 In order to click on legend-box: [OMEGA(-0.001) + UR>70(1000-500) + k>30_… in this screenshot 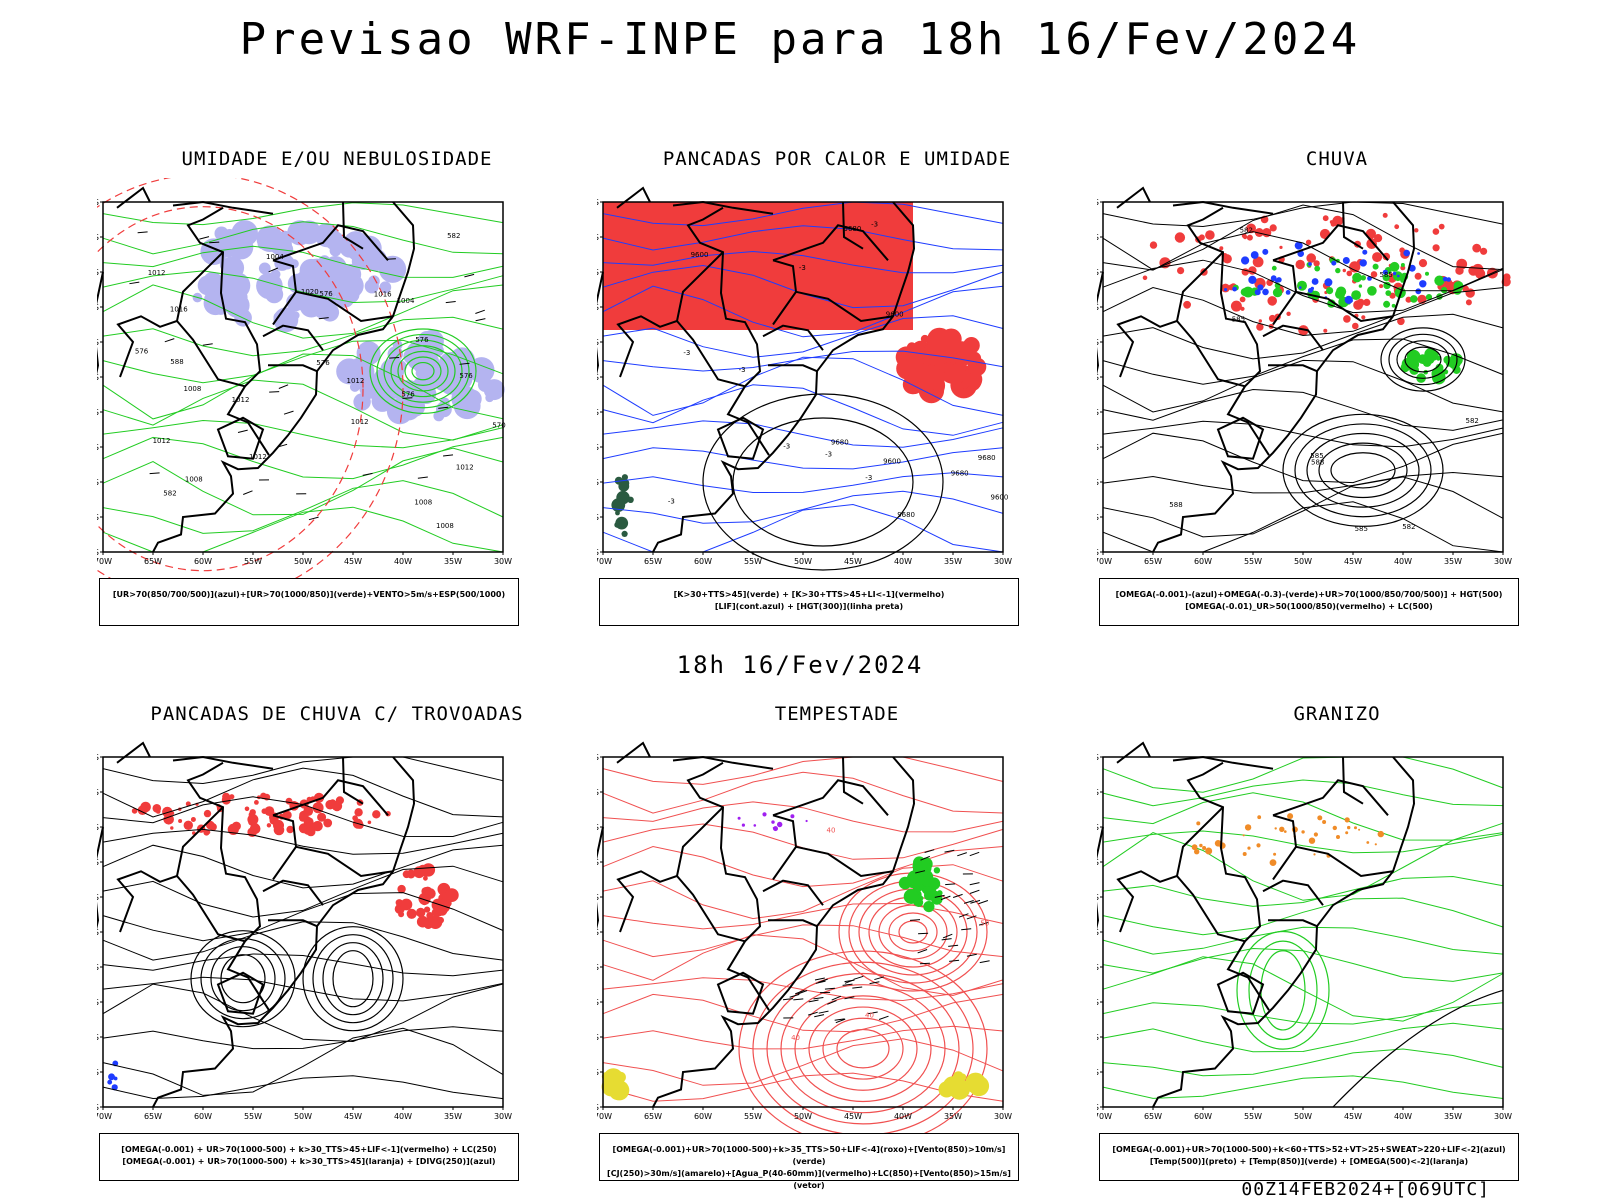, I will do `click(309, 1157)`.